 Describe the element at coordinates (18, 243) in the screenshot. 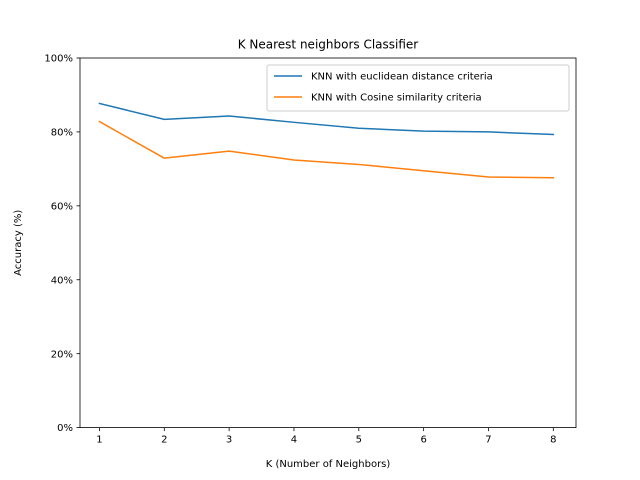

I see `y-axis-label: Accuracy (%)` at that location.